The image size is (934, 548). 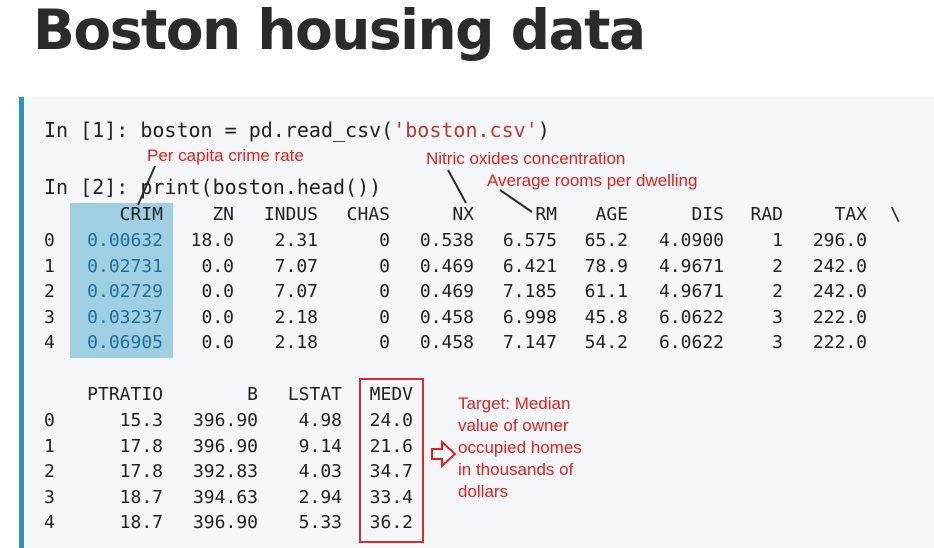 I want to click on table-cell: 6.998, so click(x=529, y=317).